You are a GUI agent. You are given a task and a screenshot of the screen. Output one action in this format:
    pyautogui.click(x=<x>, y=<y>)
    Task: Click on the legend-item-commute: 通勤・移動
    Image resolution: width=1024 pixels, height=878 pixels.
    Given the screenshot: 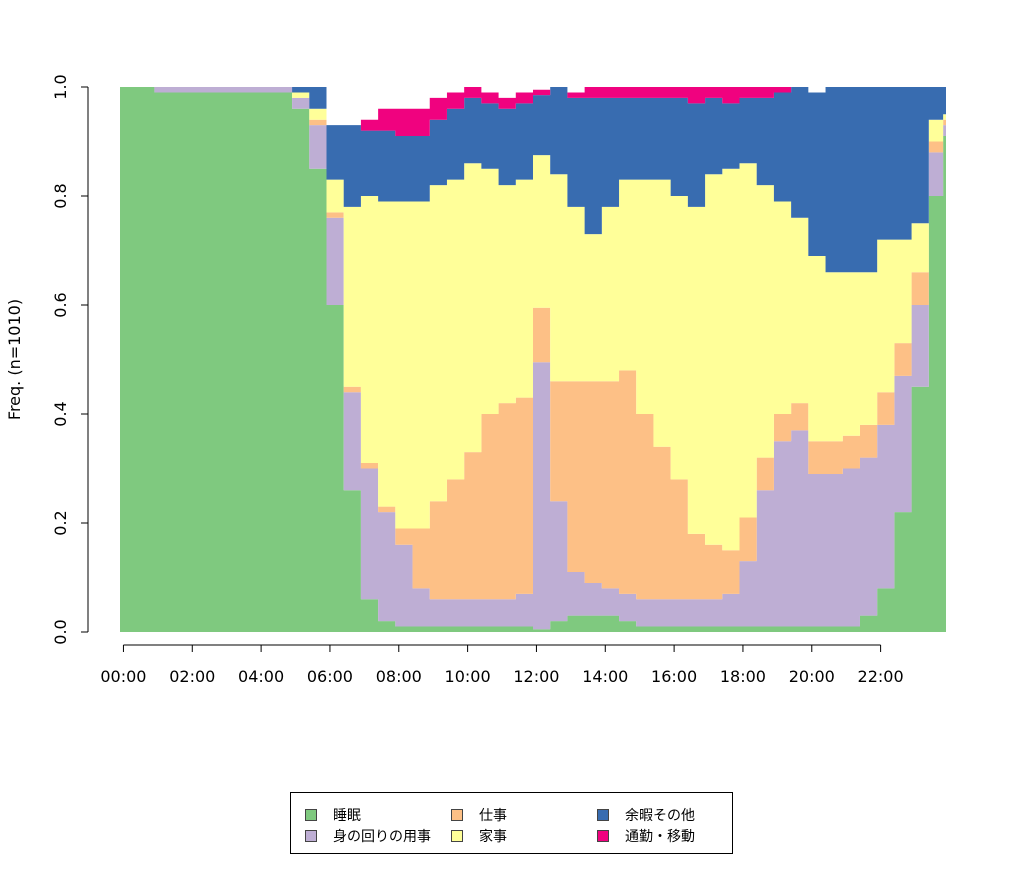 What is the action you would take?
    pyautogui.click(x=646, y=836)
    